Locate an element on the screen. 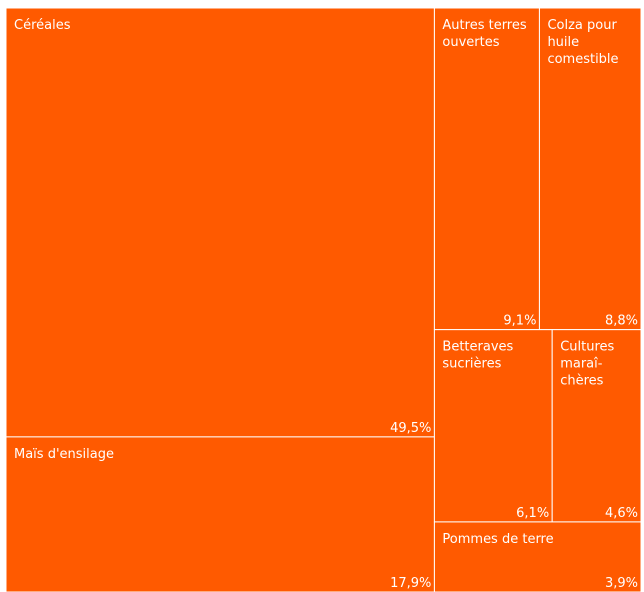 The height and width of the screenshot is (592, 644). tile-label-pommes-de-terre: Pommes de terre is located at coordinates (497, 539).